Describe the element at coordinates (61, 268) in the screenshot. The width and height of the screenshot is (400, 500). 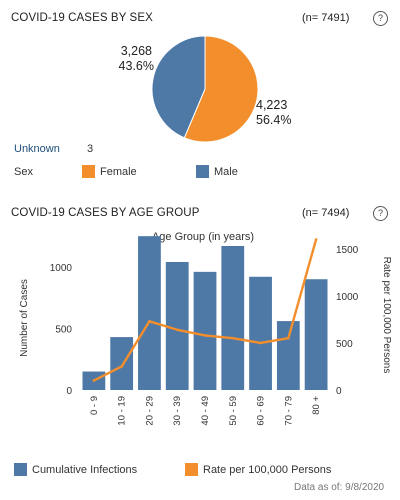
I see `y-tick-label: 1000` at that location.